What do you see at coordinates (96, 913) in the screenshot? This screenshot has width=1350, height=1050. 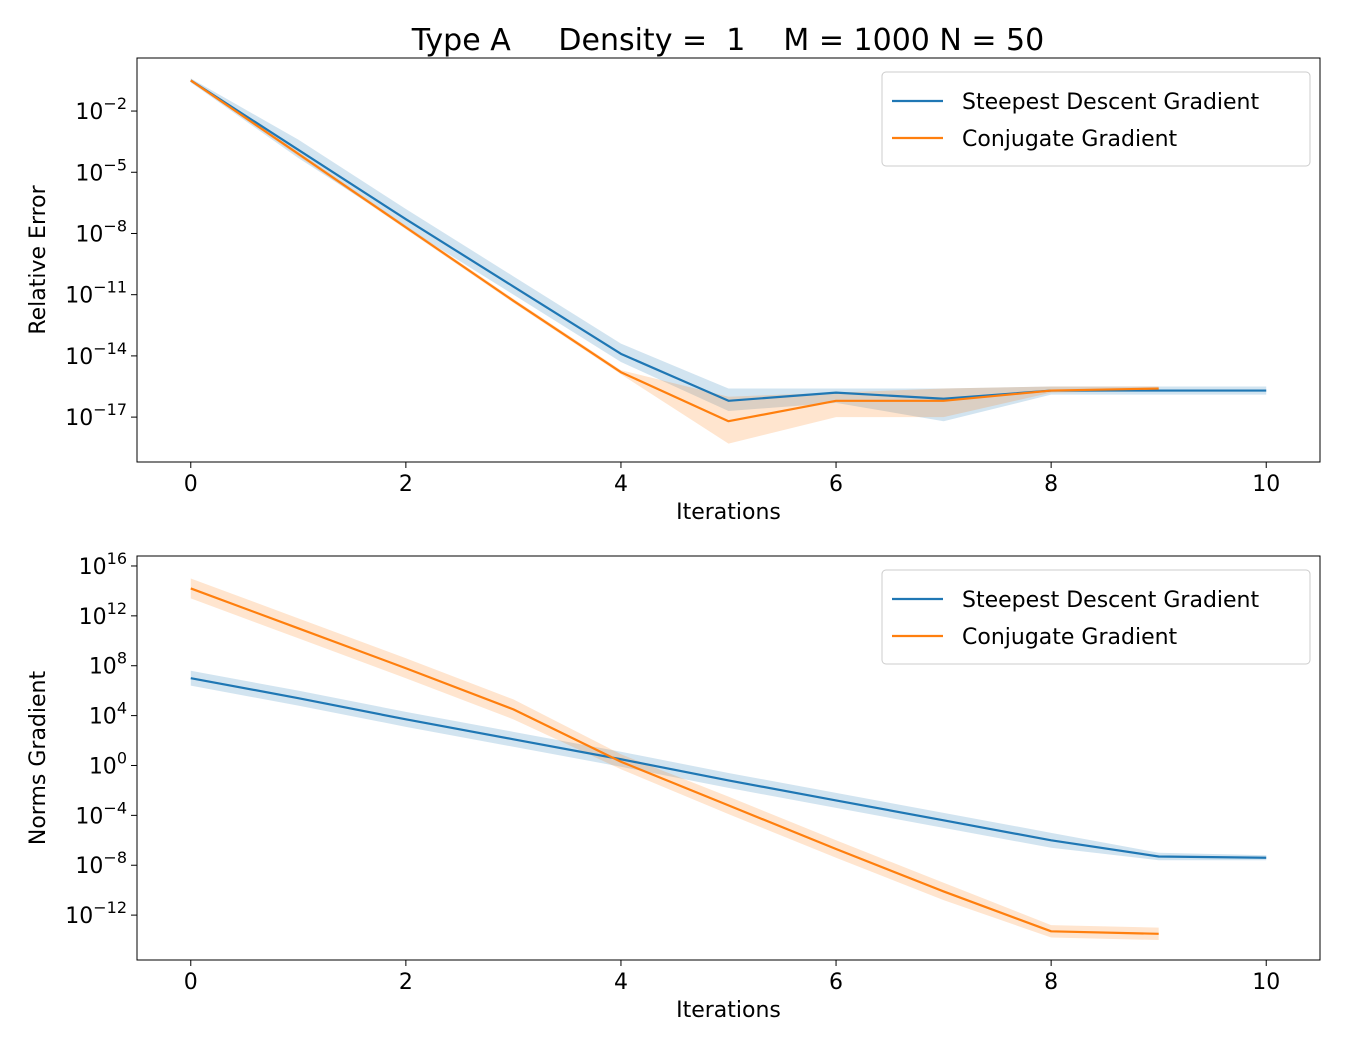 I see `y-tick-label: 10⁻¹²` at bounding box center [96, 913].